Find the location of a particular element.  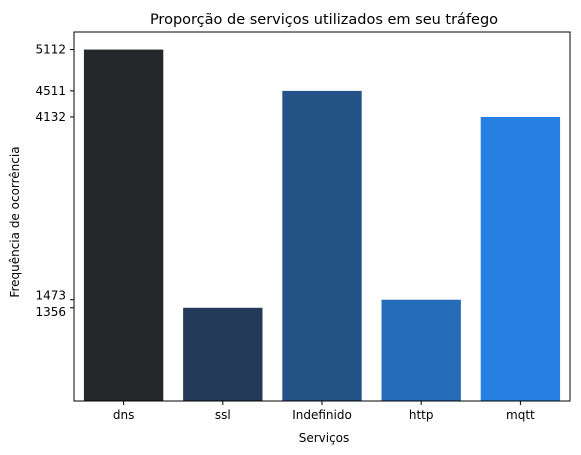

y-tick-label: 5112 is located at coordinates (50, 50).